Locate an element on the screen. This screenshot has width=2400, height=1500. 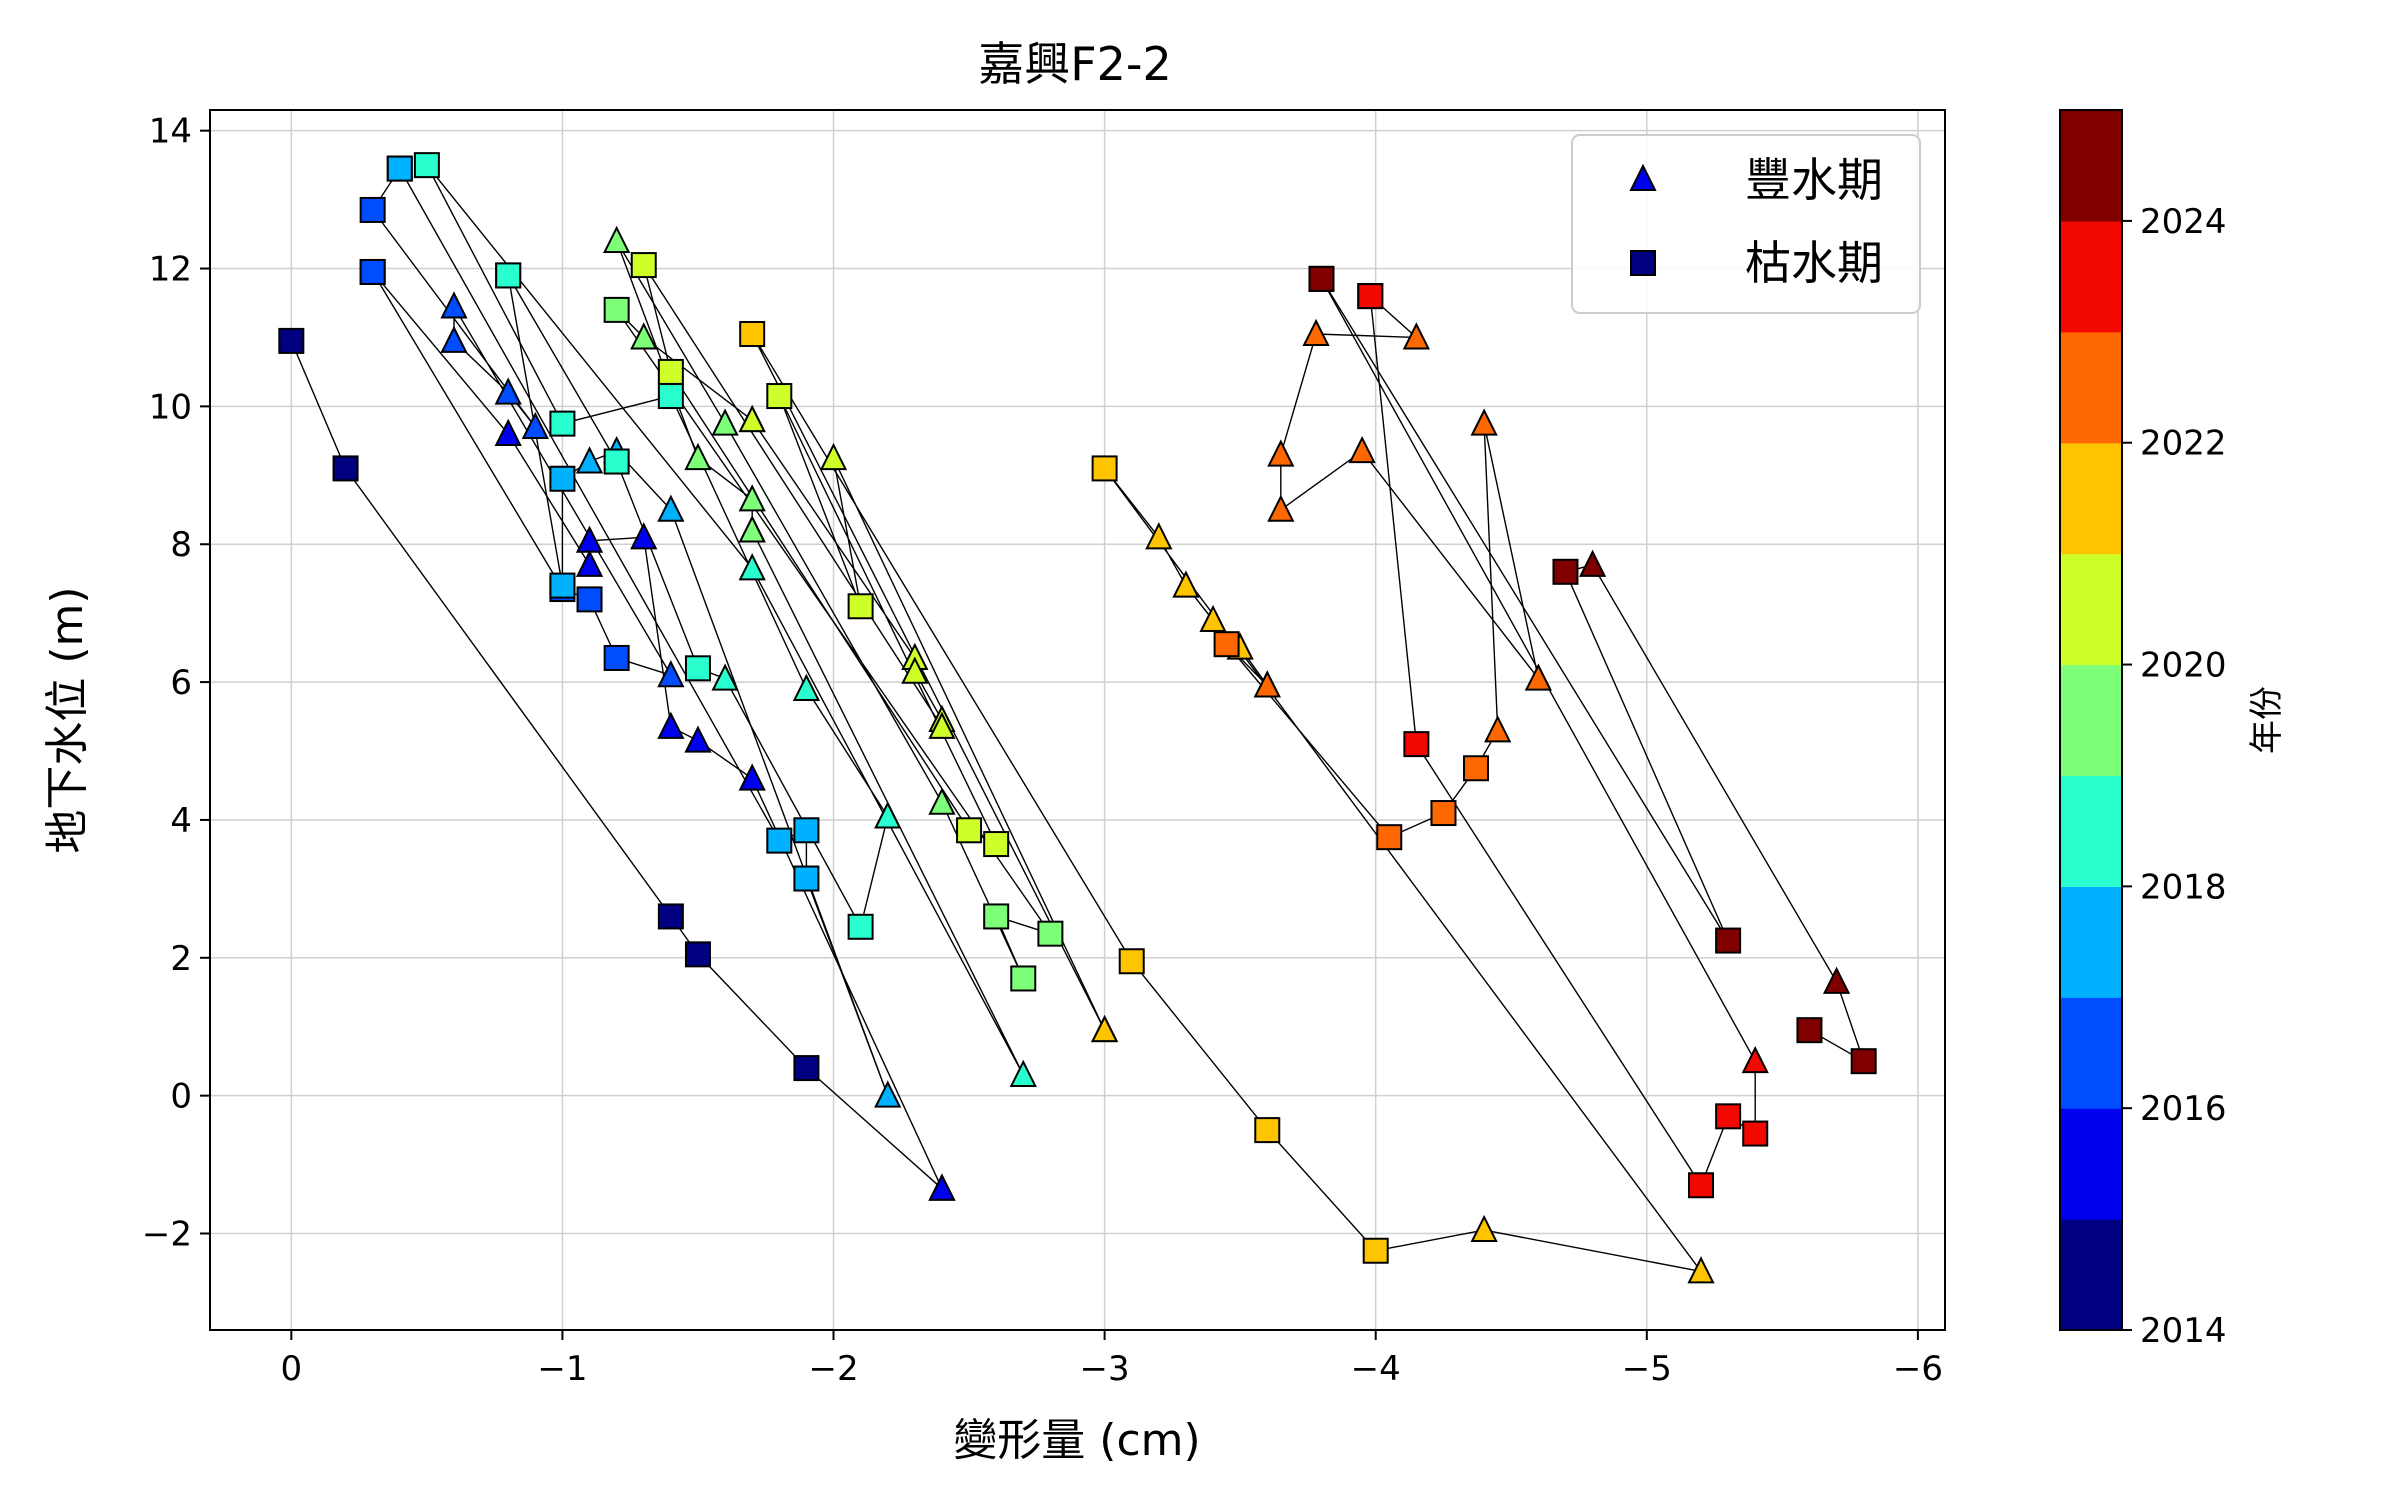
legend-label-wet-season: 豐水期 is located at coordinates (1814, 180).